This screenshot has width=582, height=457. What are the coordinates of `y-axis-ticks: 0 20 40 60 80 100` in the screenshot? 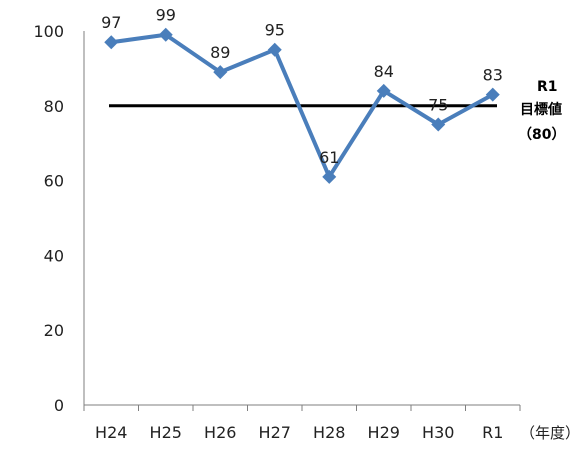 It's located at (48, 218).